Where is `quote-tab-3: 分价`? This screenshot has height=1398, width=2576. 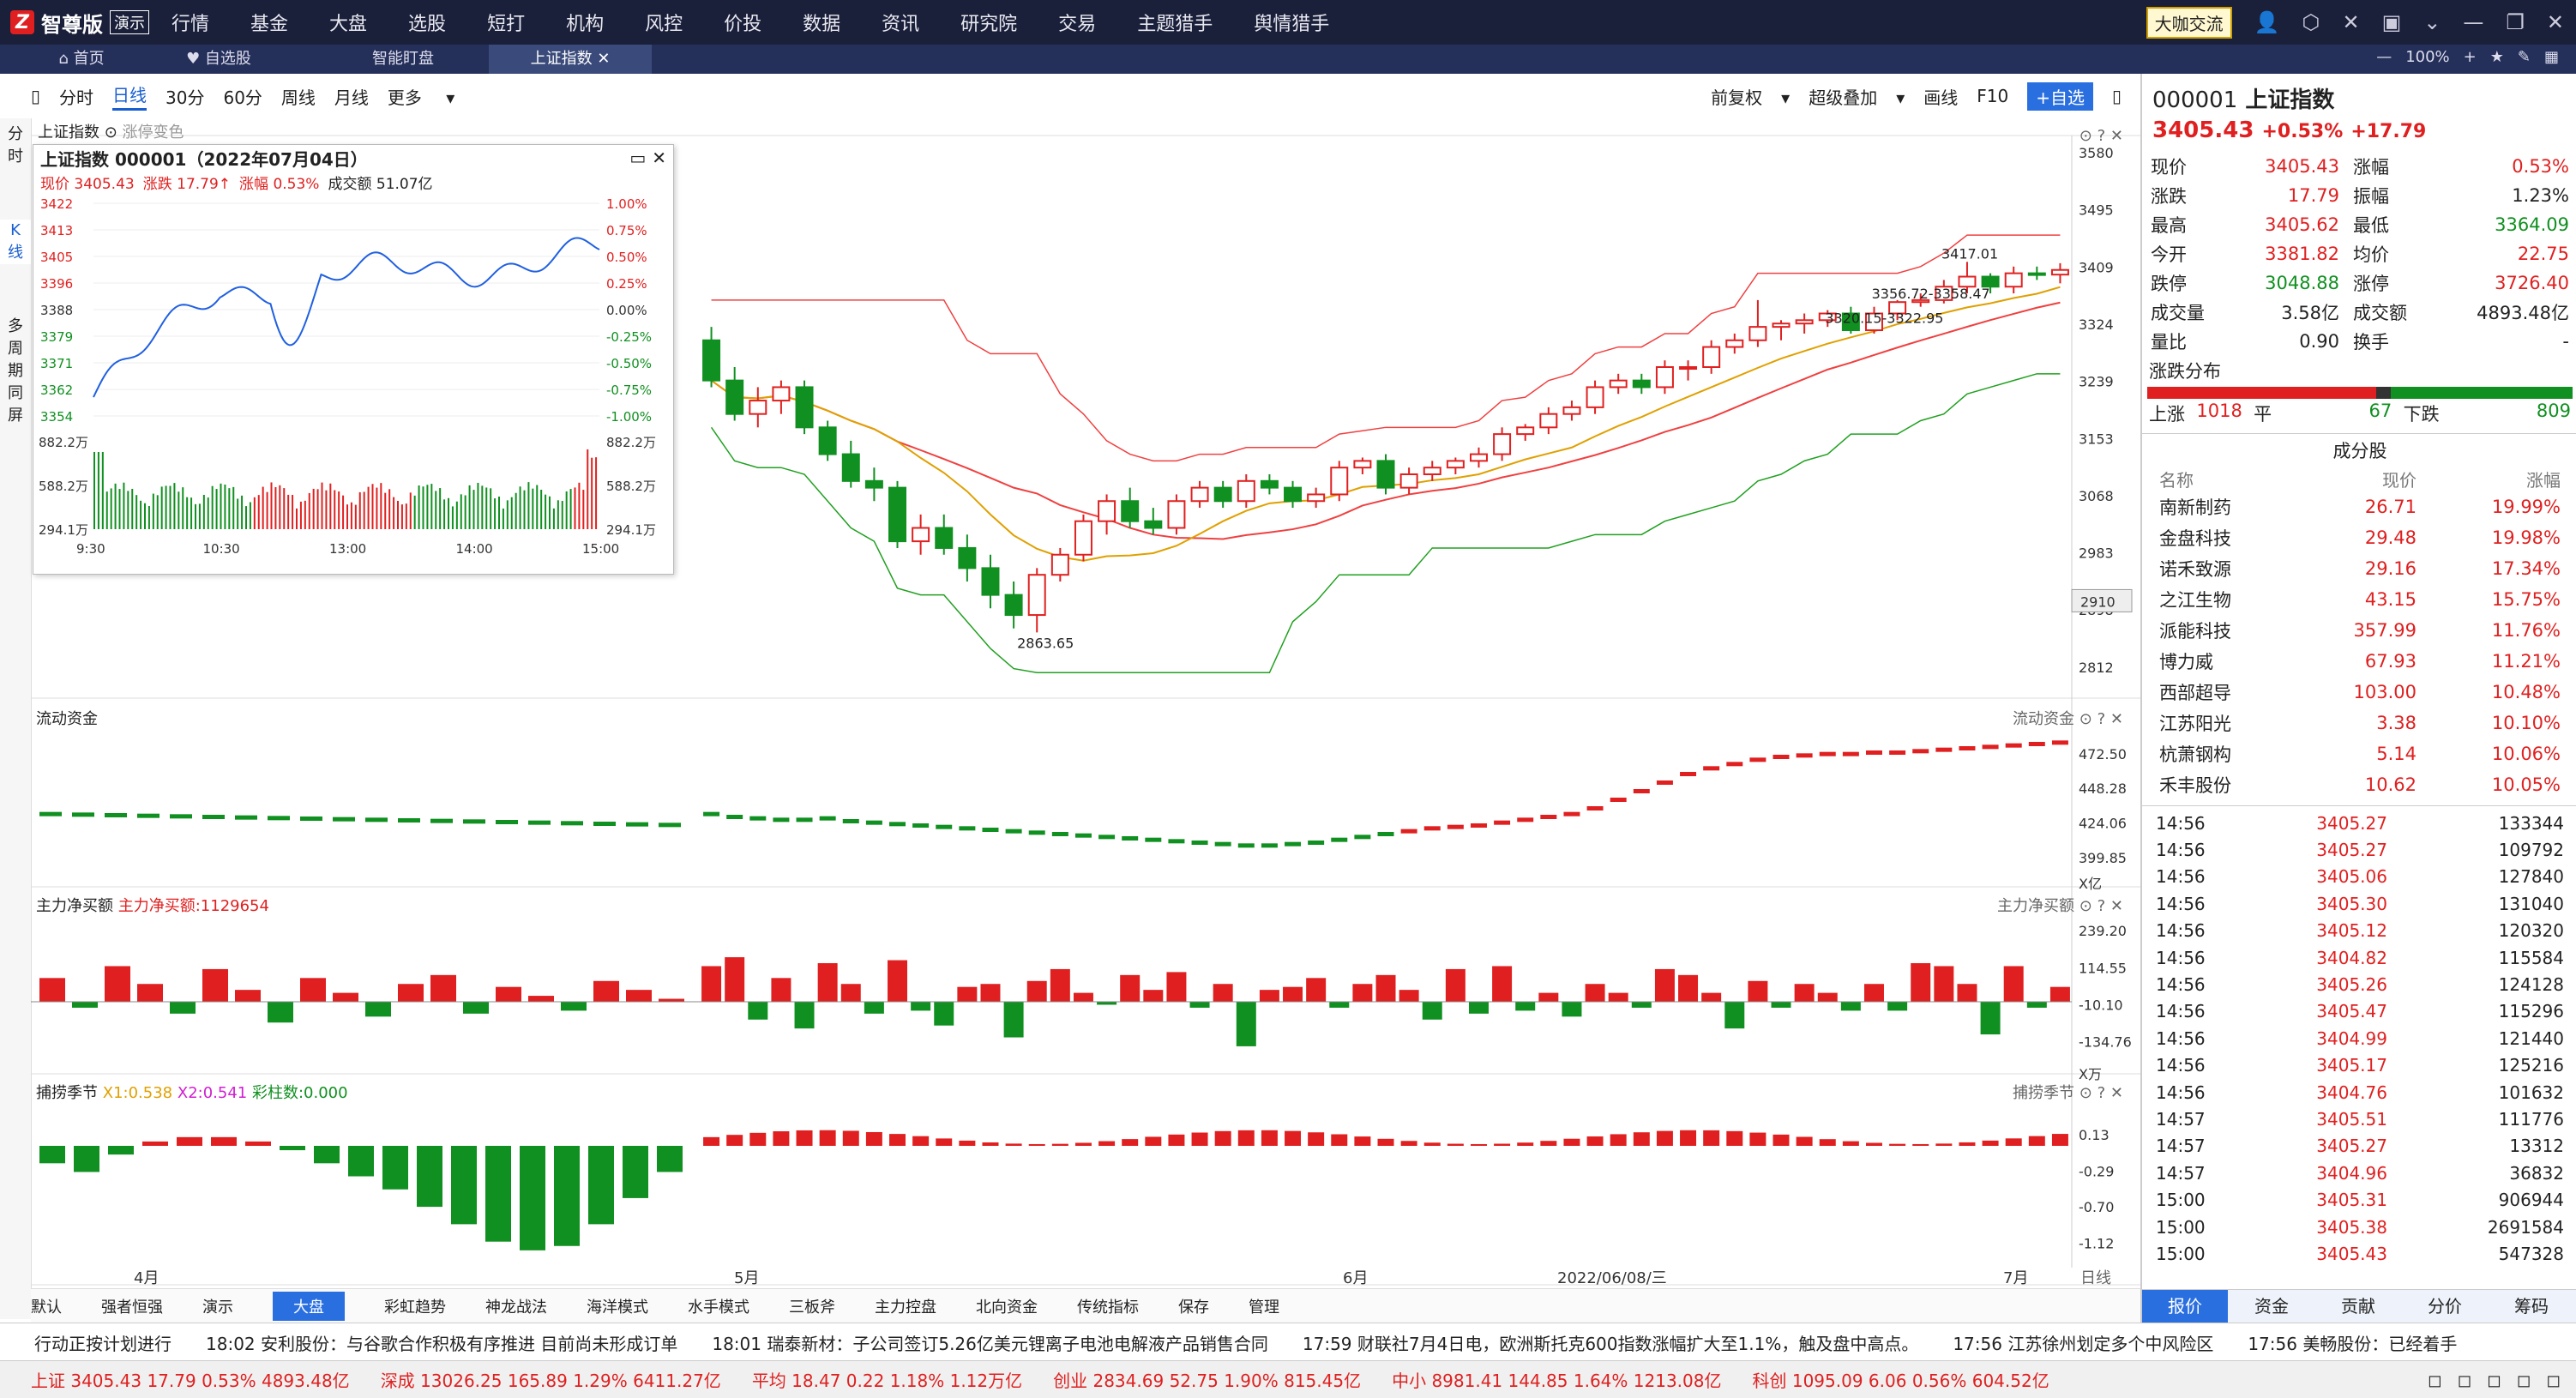 quote-tab-3: 分价 is located at coordinates (2445, 1307).